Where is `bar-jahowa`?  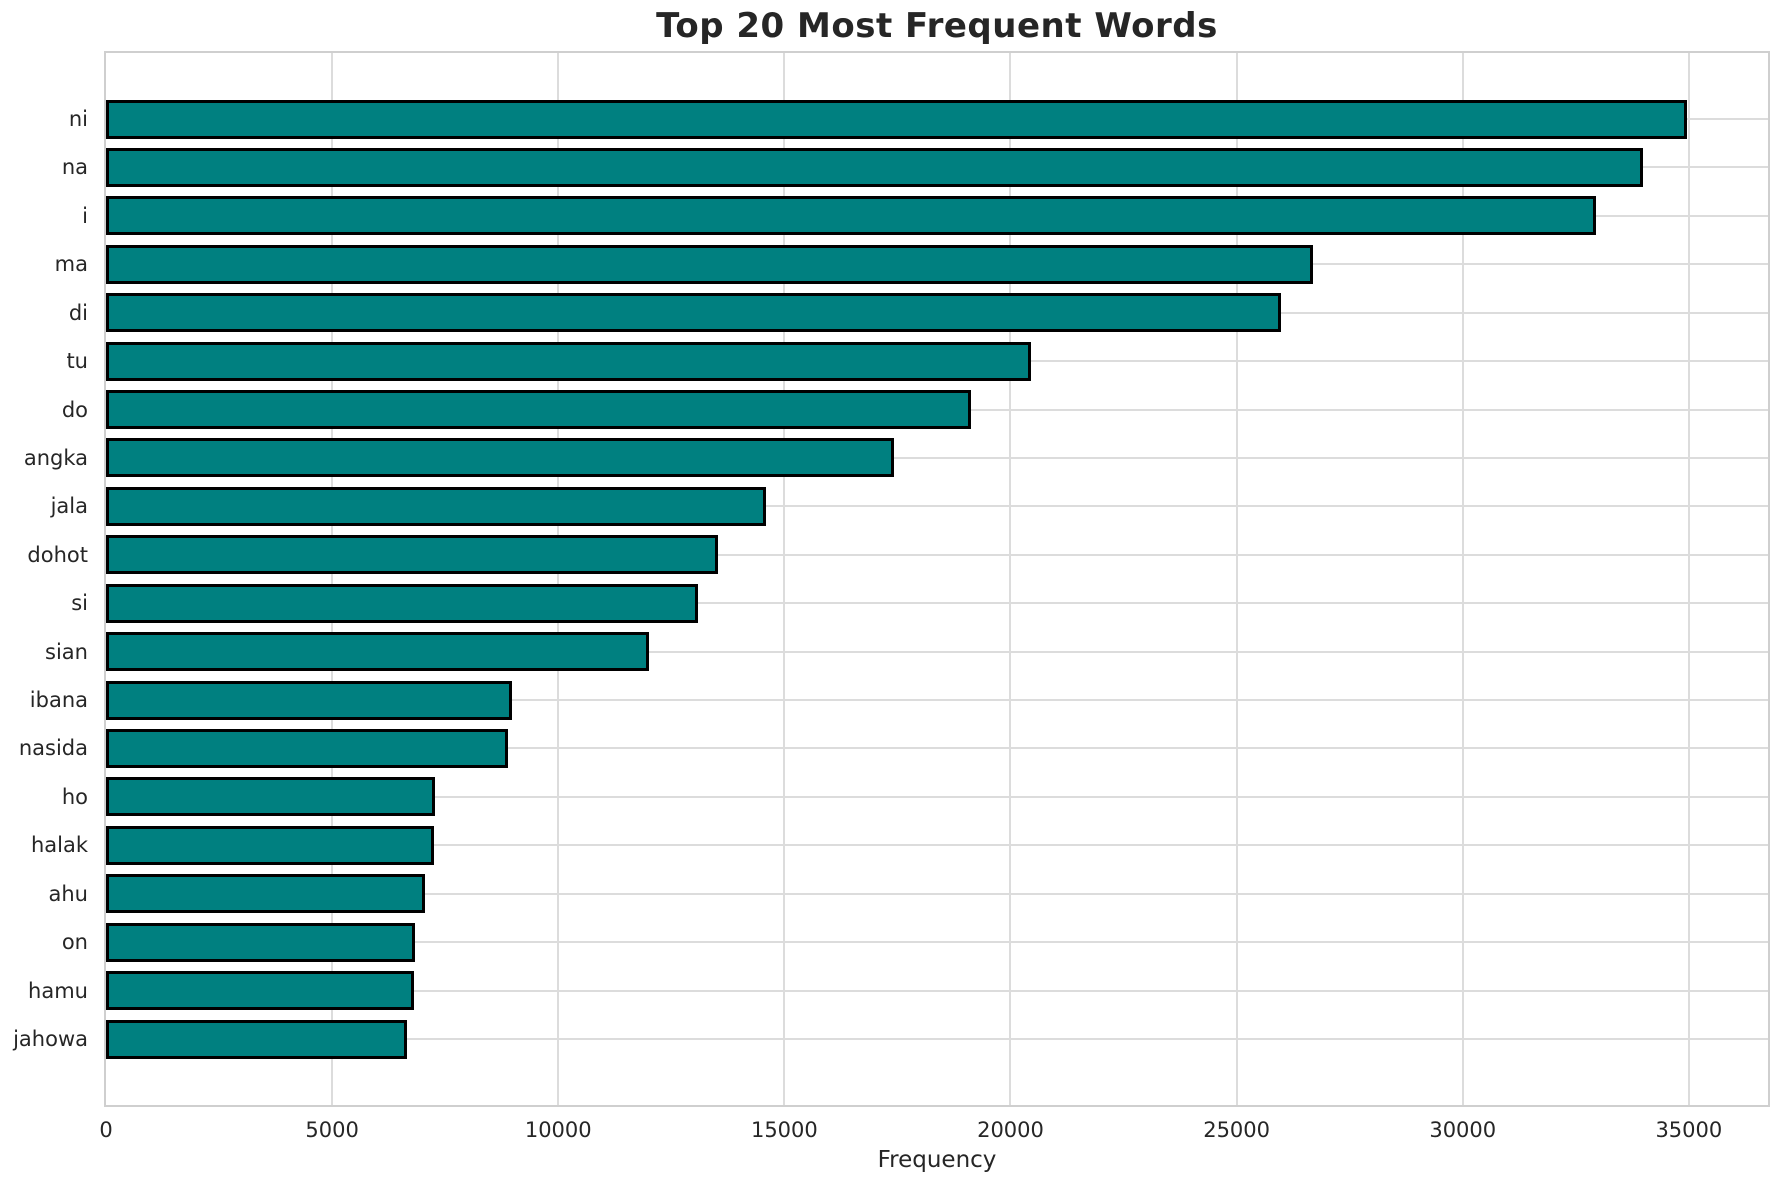
bar-jahowa is located at coordinates (256, 1039).